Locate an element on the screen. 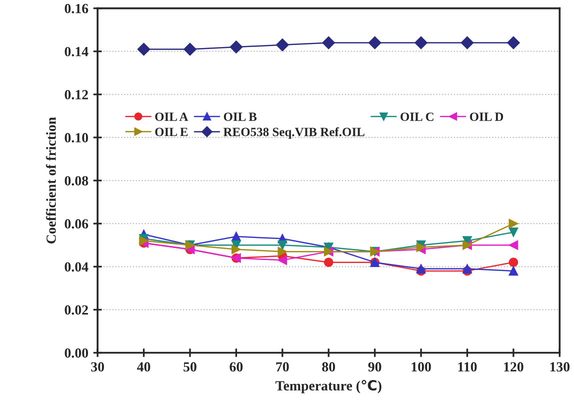  legend-label: OIL B is located at coordinates (240, 116).